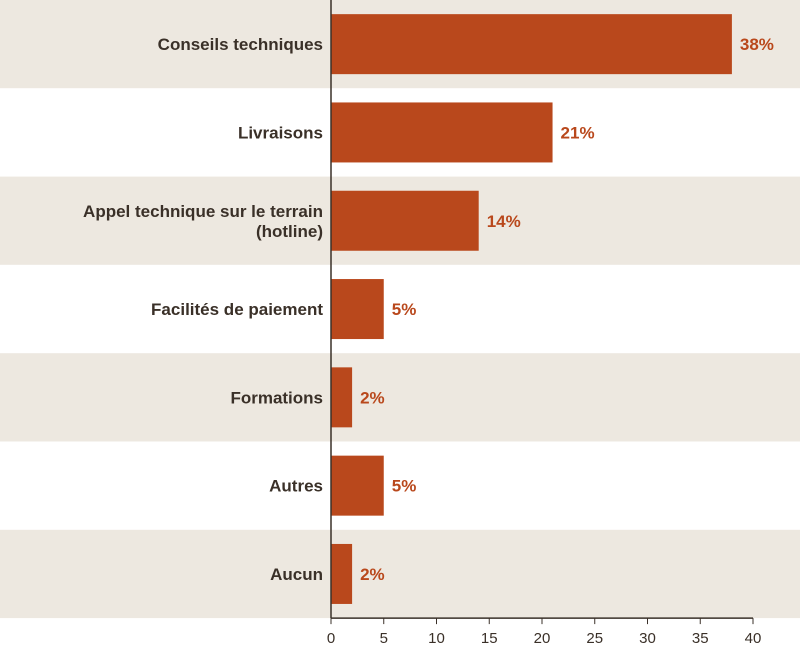 This screenshot has height=647, width=800. I want to click on x-tick-label: 35, so click(700, 638).